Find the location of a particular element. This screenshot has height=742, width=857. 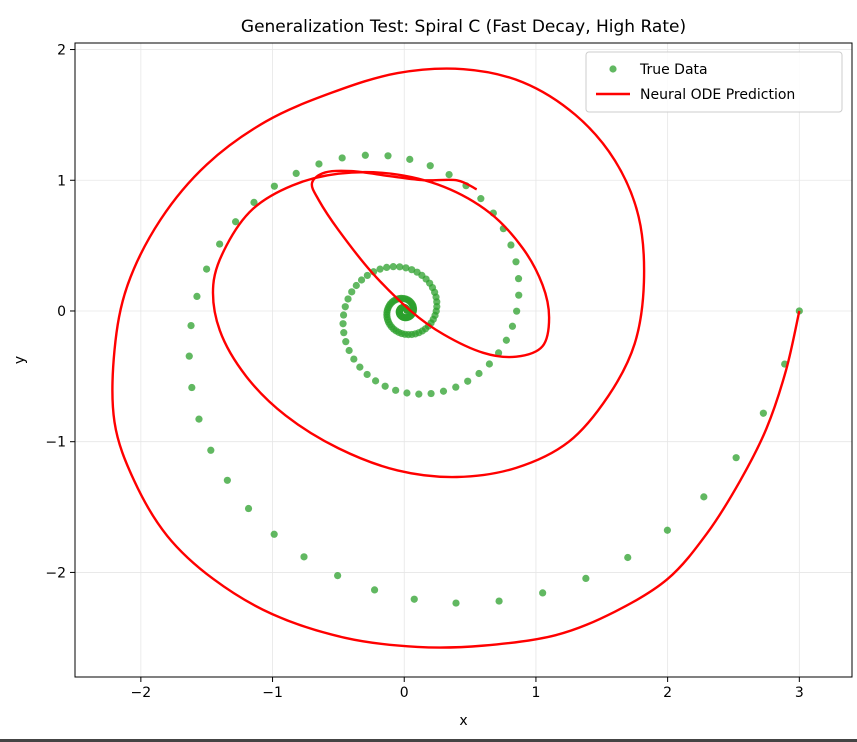

legend: True Data Neural ODE Prediction is located at coordinates (714, 82).